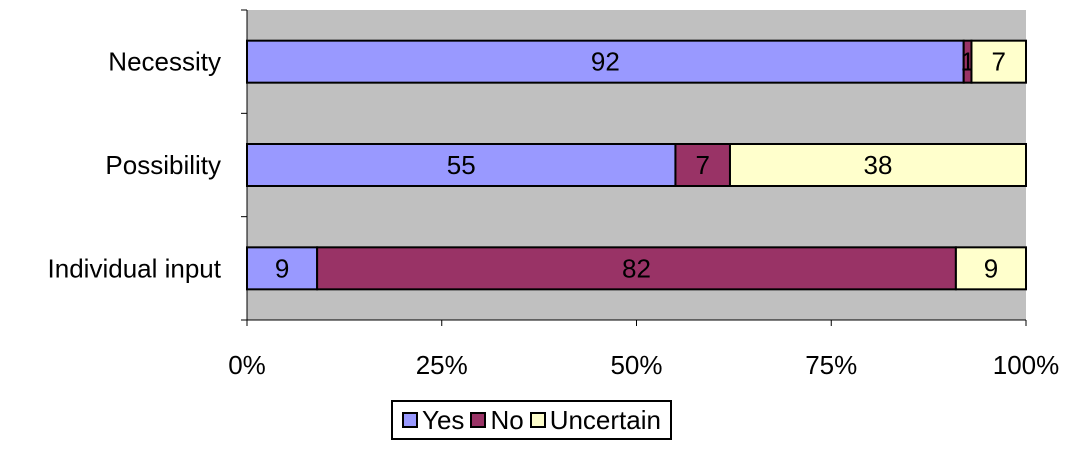  Describe the element at coordinates (247, 365) in the screenshot. I see `x-tick-label-0: 0%` at that location.